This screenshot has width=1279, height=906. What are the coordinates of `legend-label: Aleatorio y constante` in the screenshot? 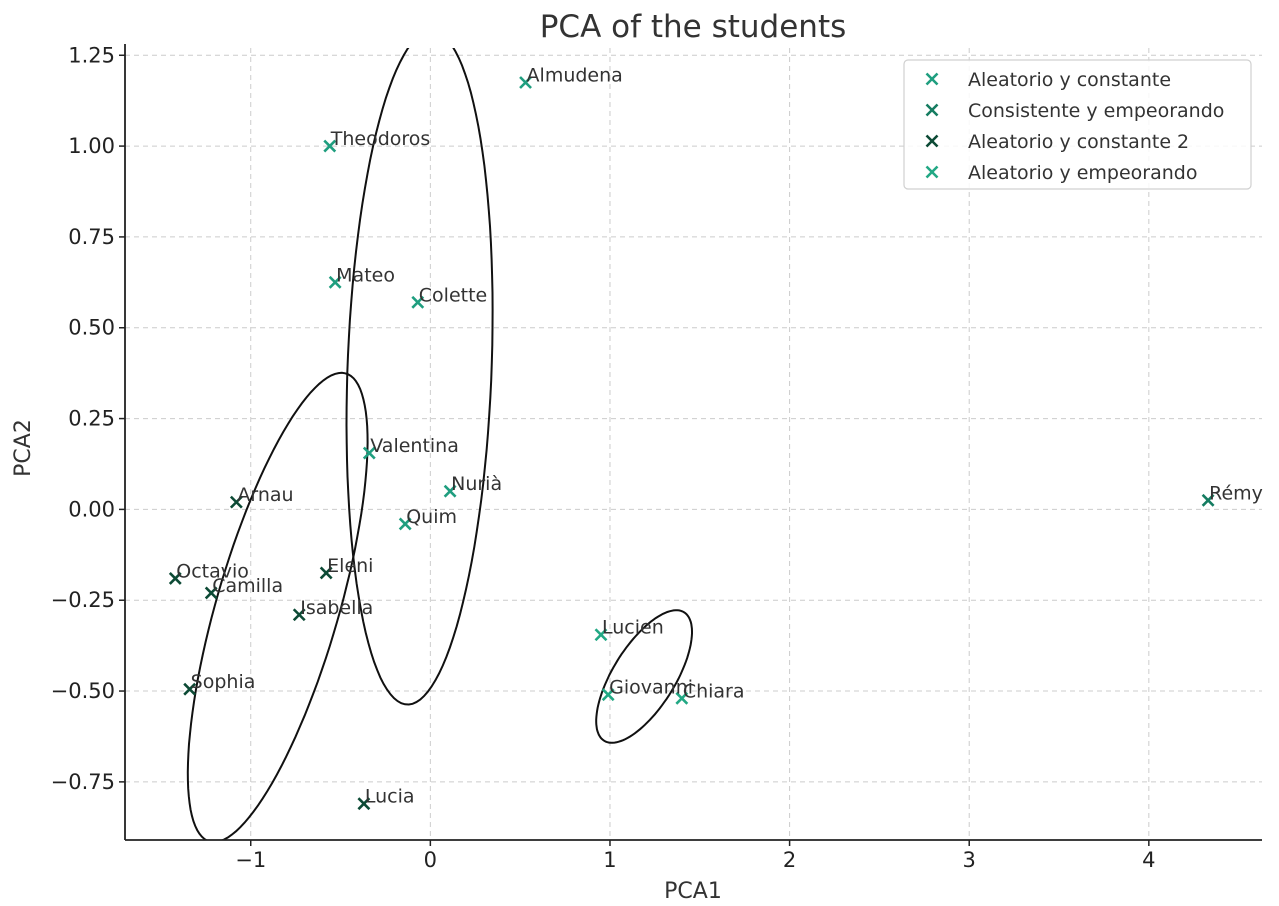 It's located at (1069, 80).